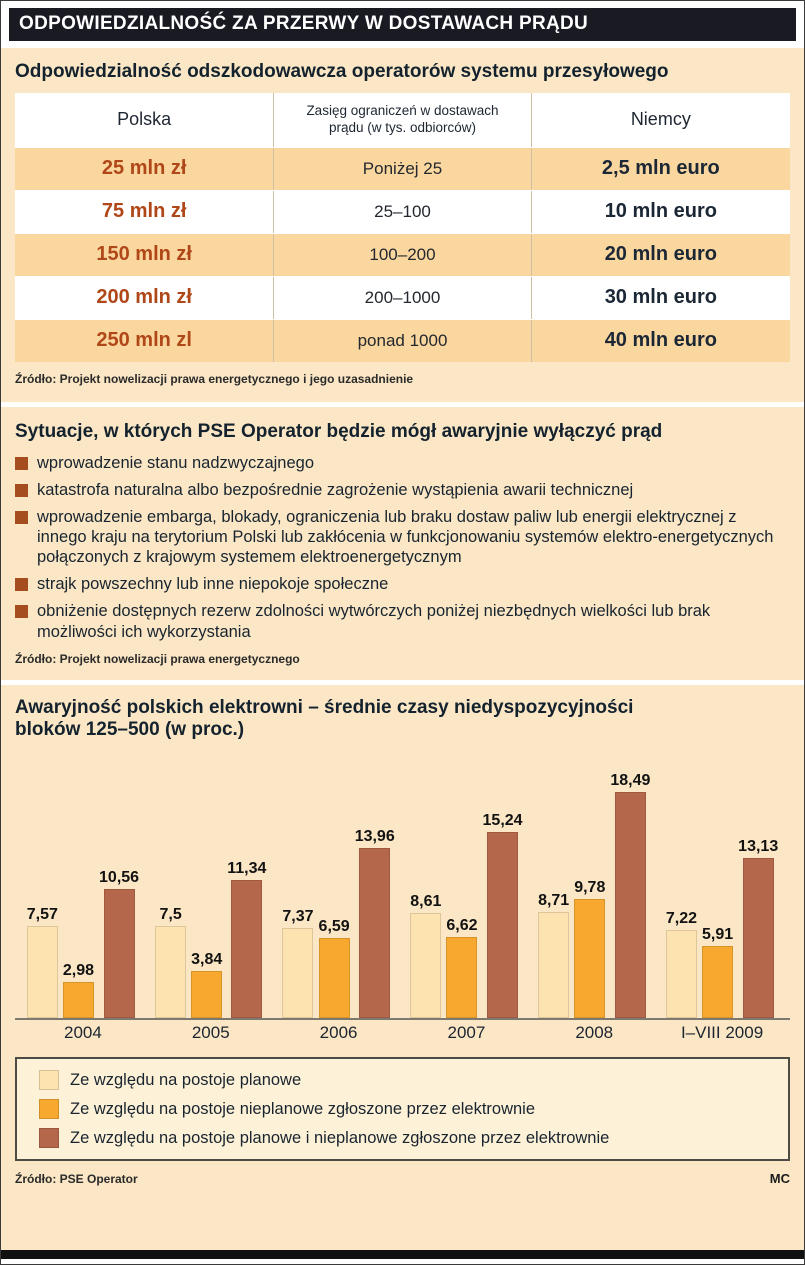 The width and height of the screenshot is (805, 1265). Describe the element at coordinates (466, 915) in the screenshot. I see `bar-group: 8,61 6,62 15,24` at that location.